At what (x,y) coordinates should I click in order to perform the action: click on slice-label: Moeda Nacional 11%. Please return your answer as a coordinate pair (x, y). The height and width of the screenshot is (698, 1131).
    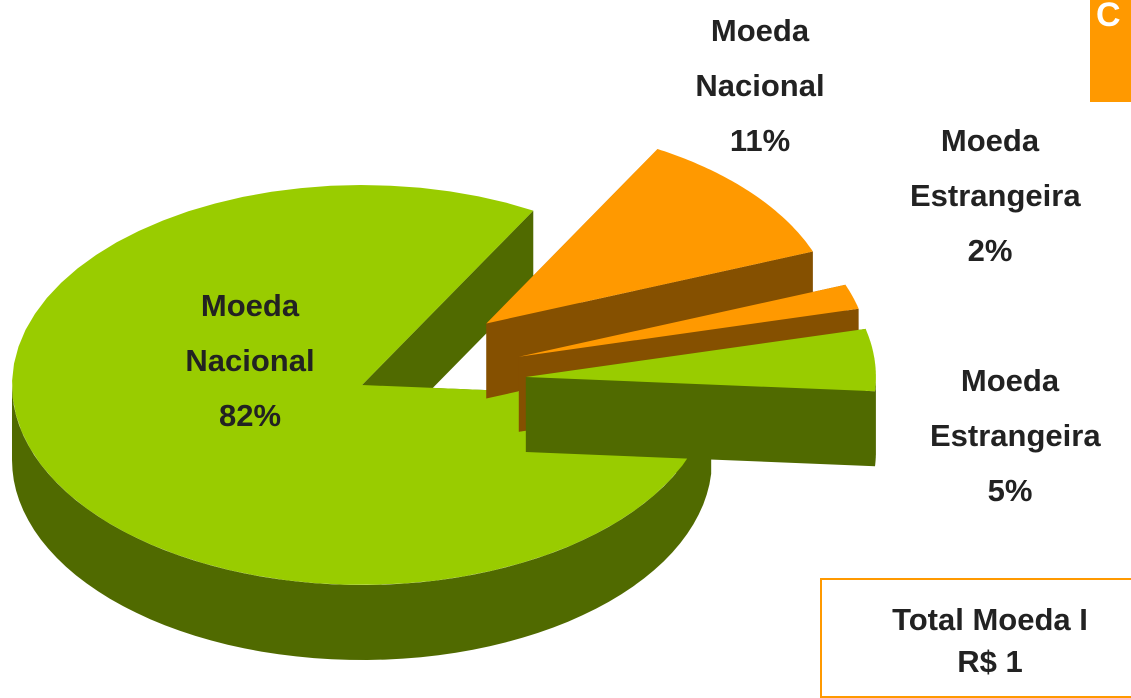
    Looking at the image, I should click on (760, 85).